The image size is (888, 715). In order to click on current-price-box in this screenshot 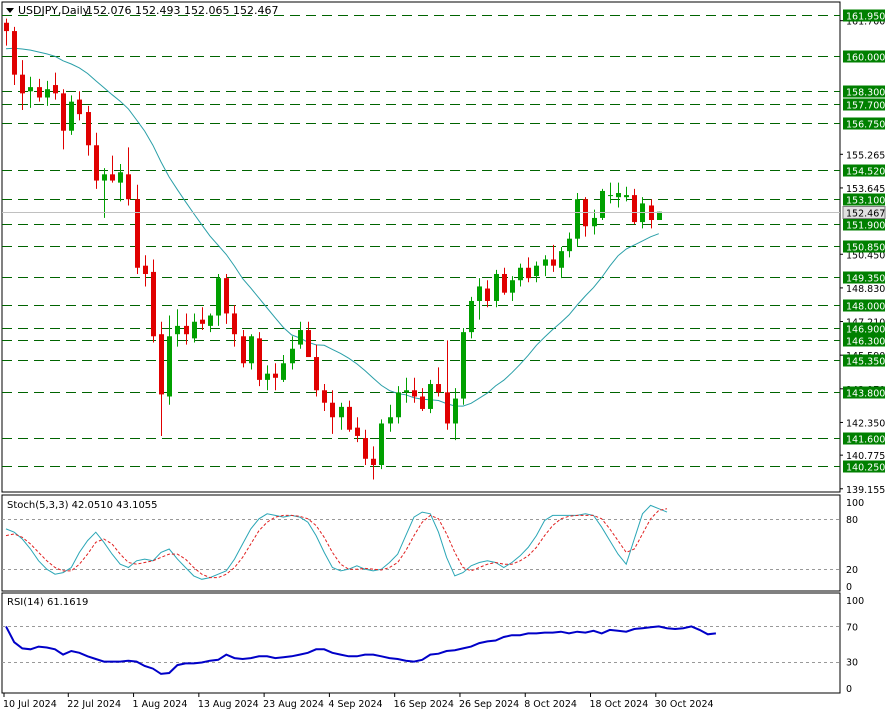, I will do `click(864, 212)`.